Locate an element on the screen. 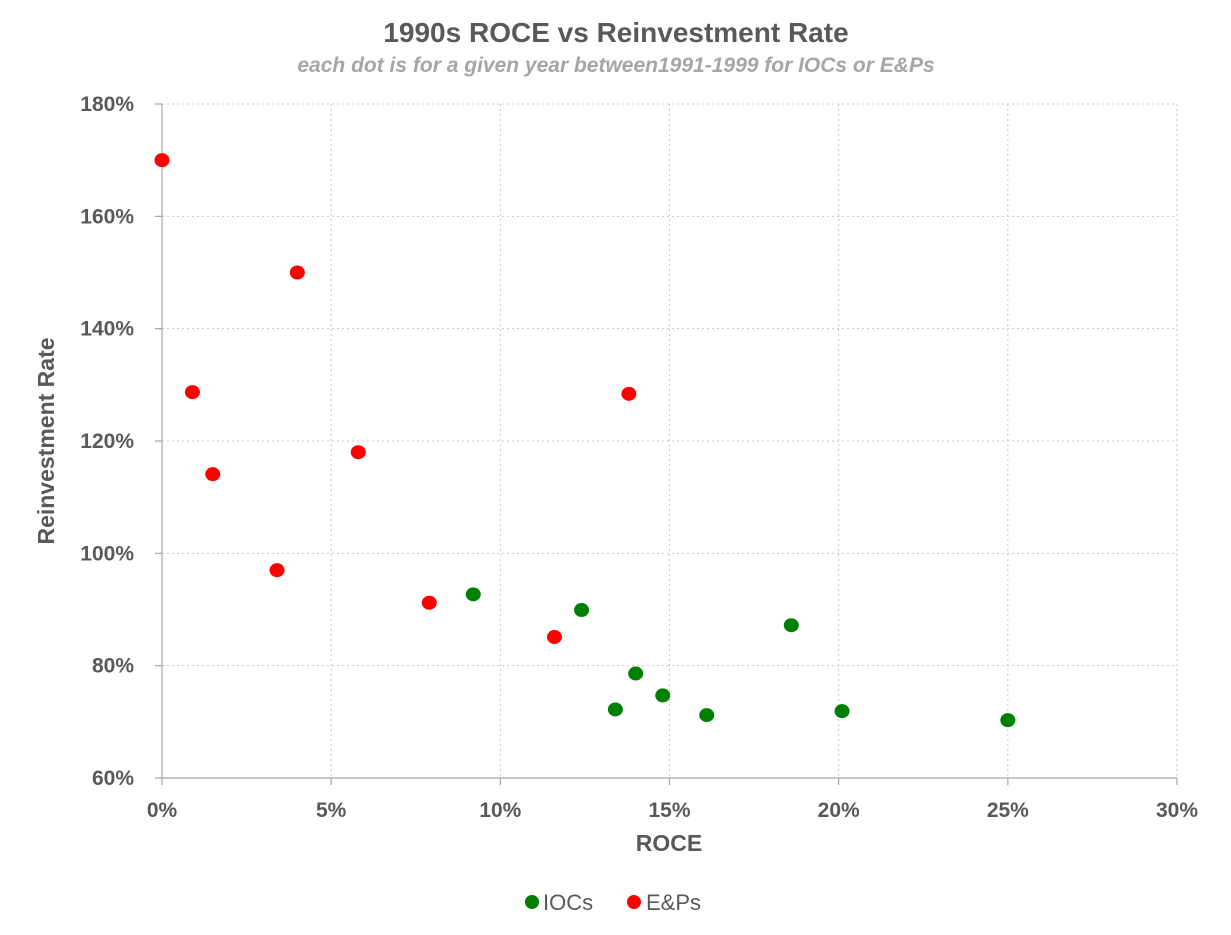 The image size is (1231, 935). y-tick-label: 80% is located at coordinates (113, 666).